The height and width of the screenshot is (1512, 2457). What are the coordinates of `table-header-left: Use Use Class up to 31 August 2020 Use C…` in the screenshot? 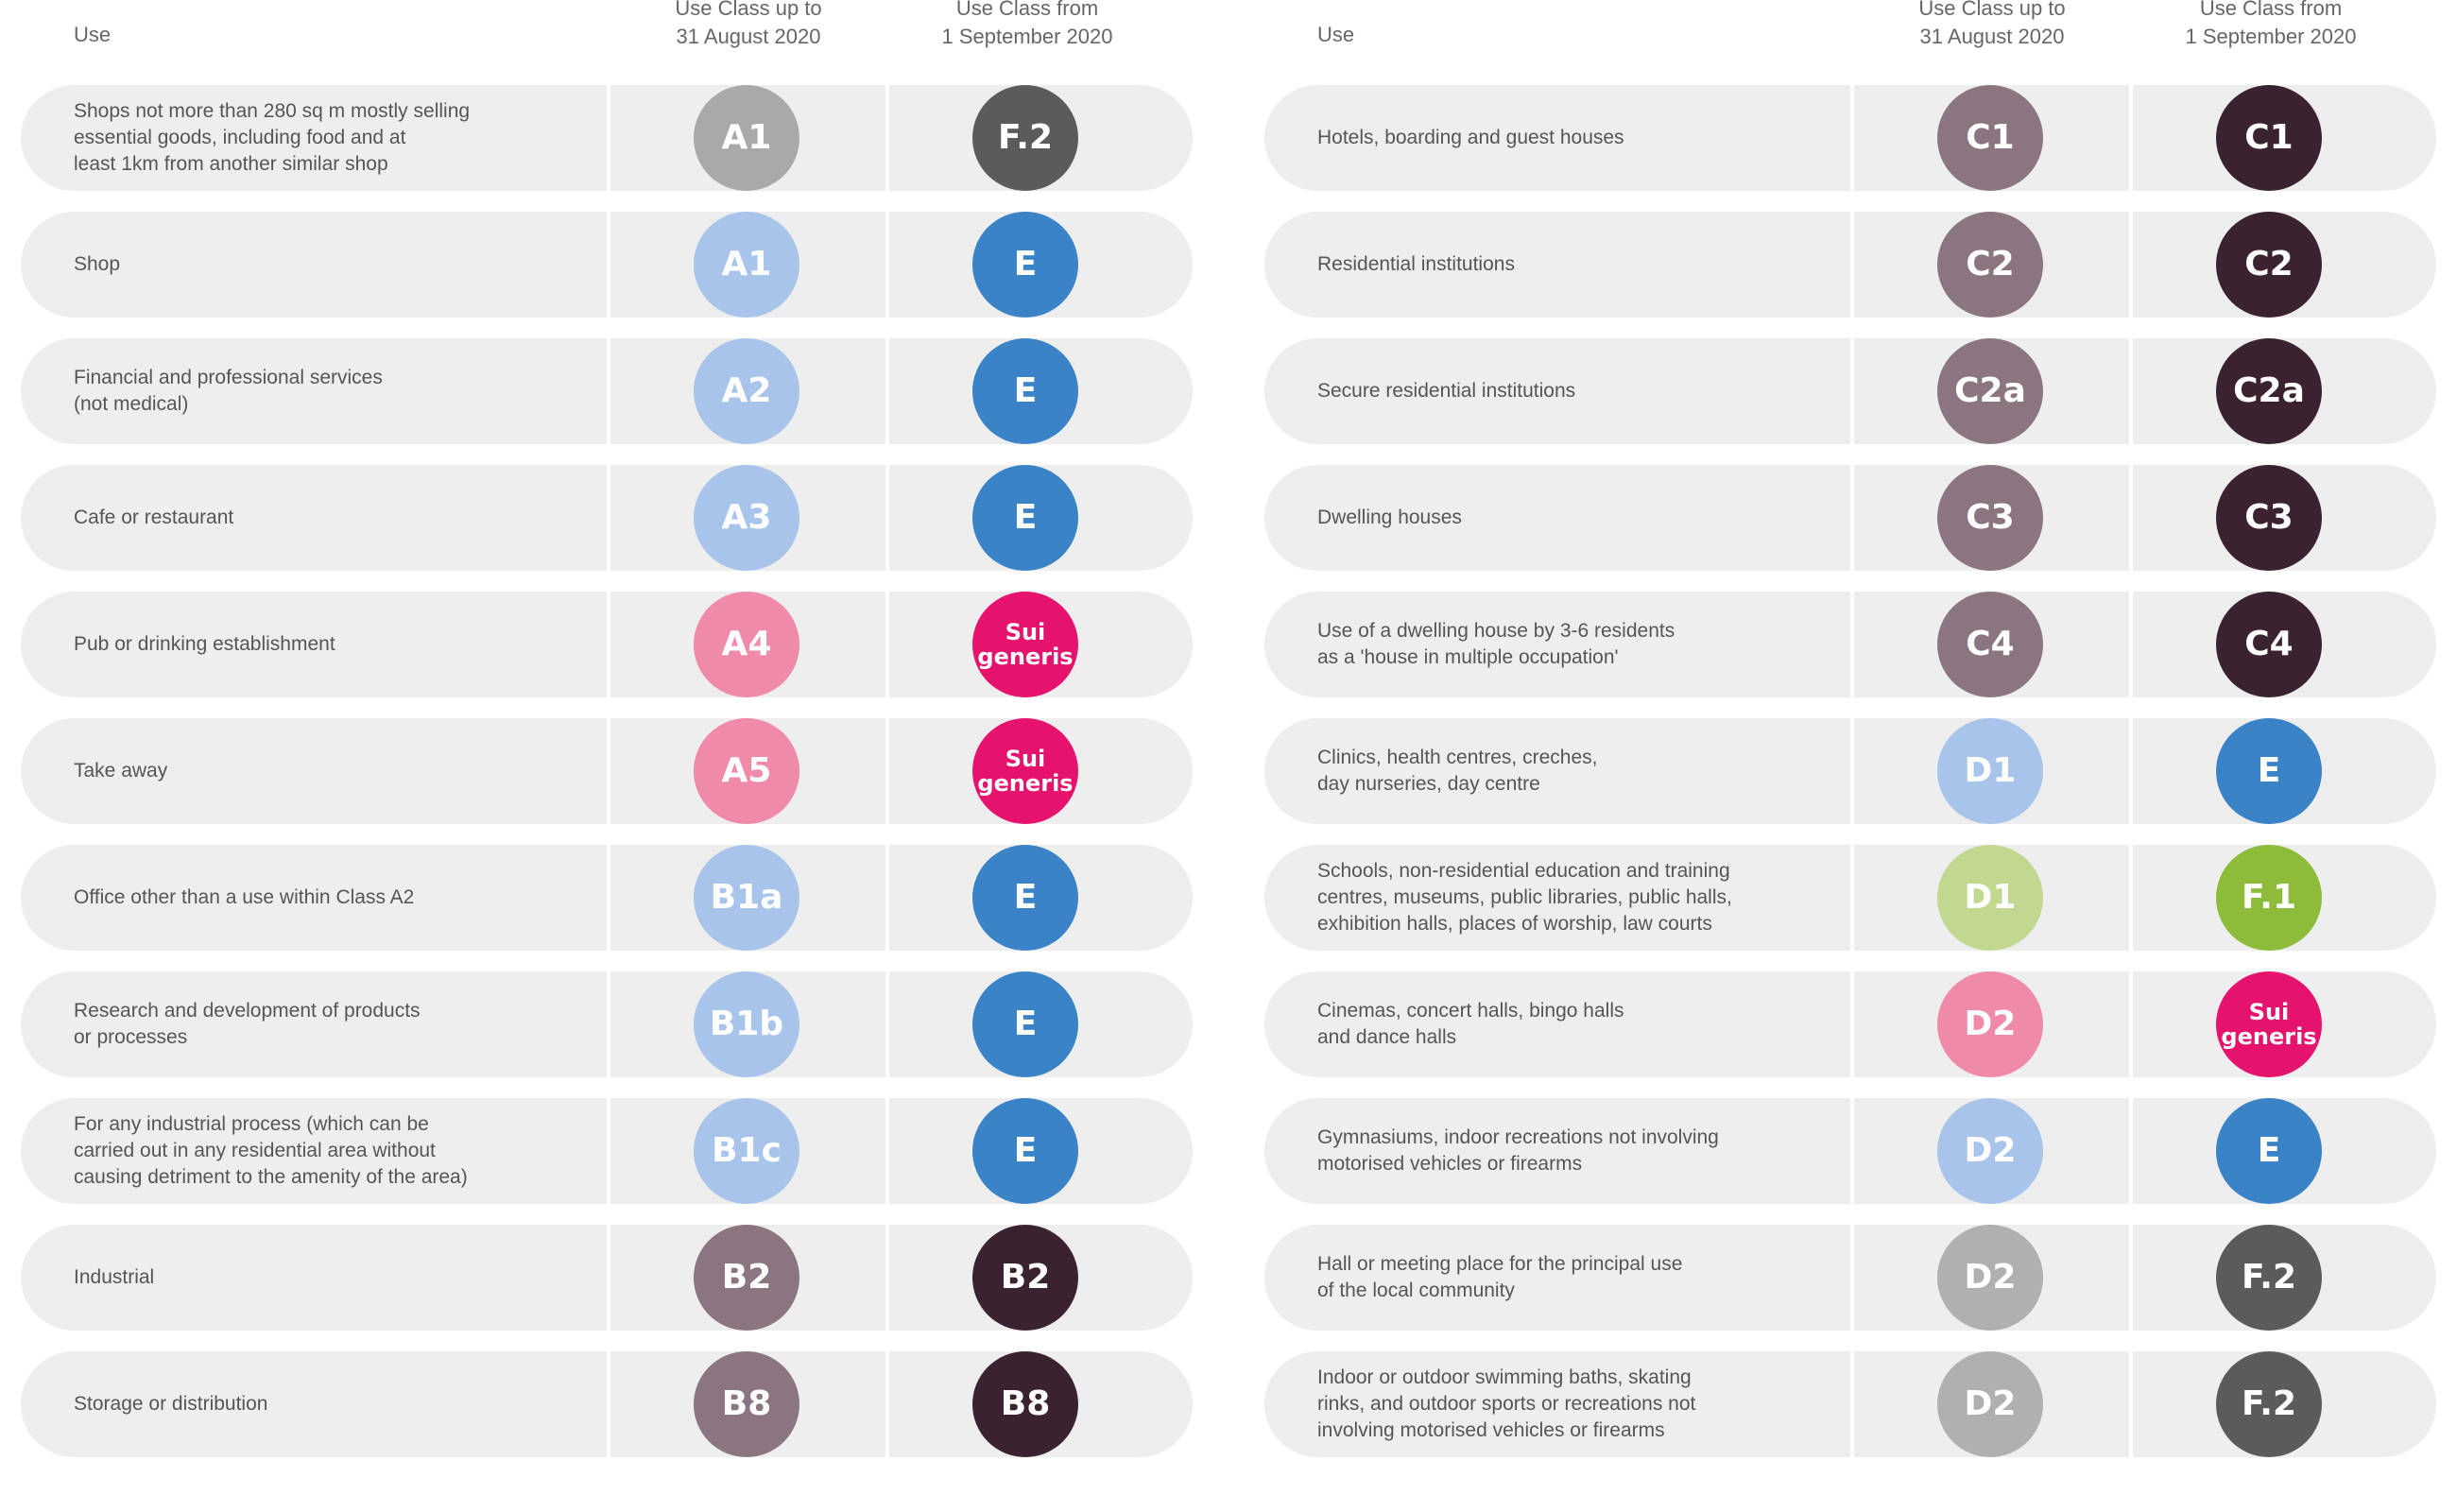 It's located at (607, 41).